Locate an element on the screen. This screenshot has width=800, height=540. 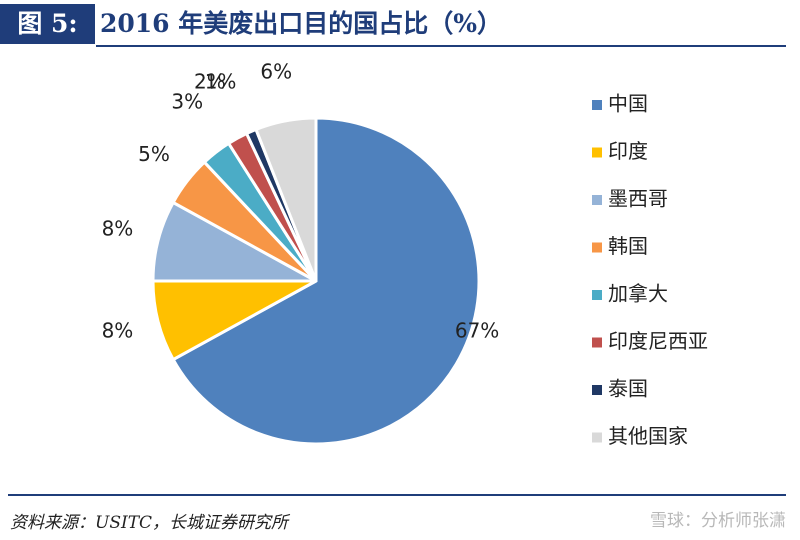
data-label: 67% is located at coordinates (477, 330).